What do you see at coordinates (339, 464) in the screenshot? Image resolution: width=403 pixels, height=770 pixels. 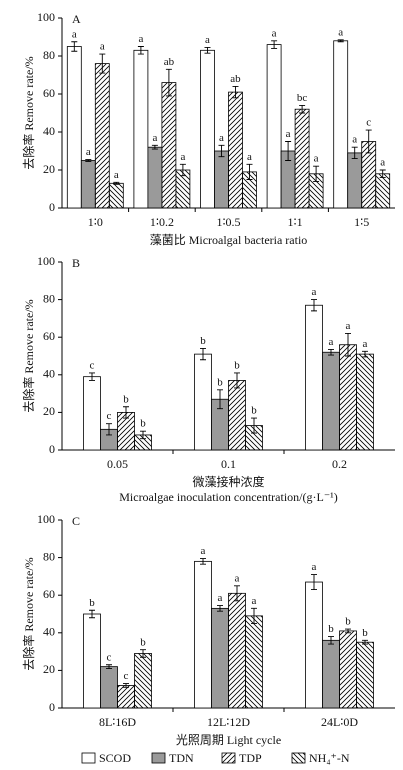 I see `x-tick-label: 0.2` at bounding box center [339, 464].